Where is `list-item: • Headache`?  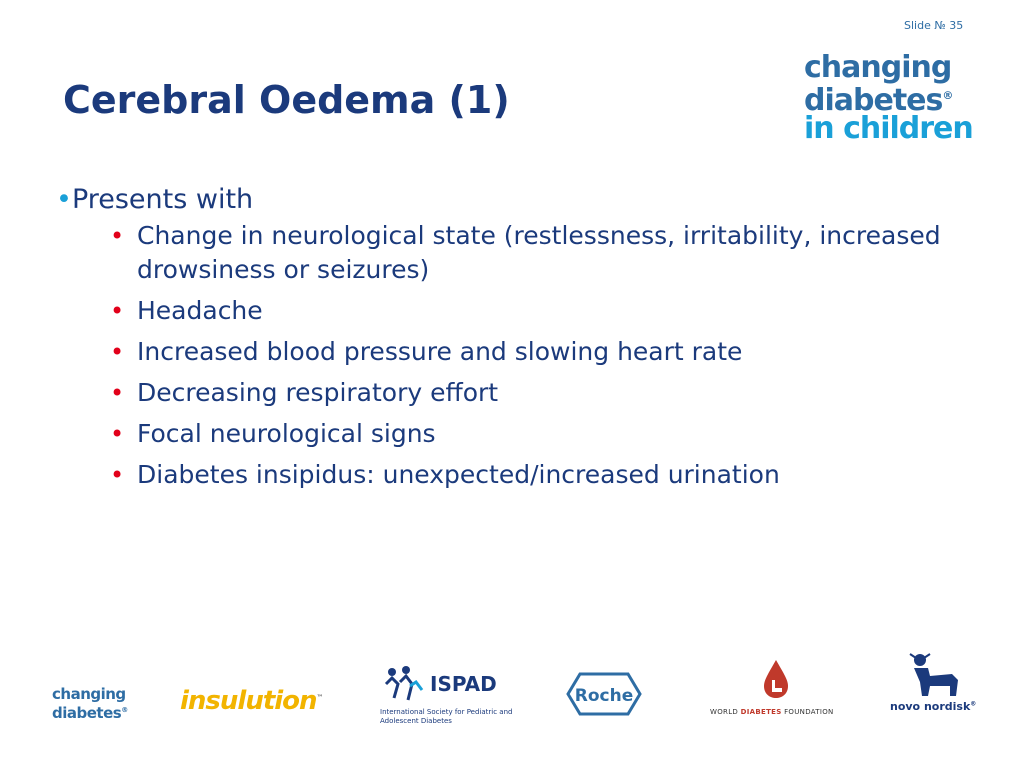 list-item: • Headache is located at coordinates (186, 310).